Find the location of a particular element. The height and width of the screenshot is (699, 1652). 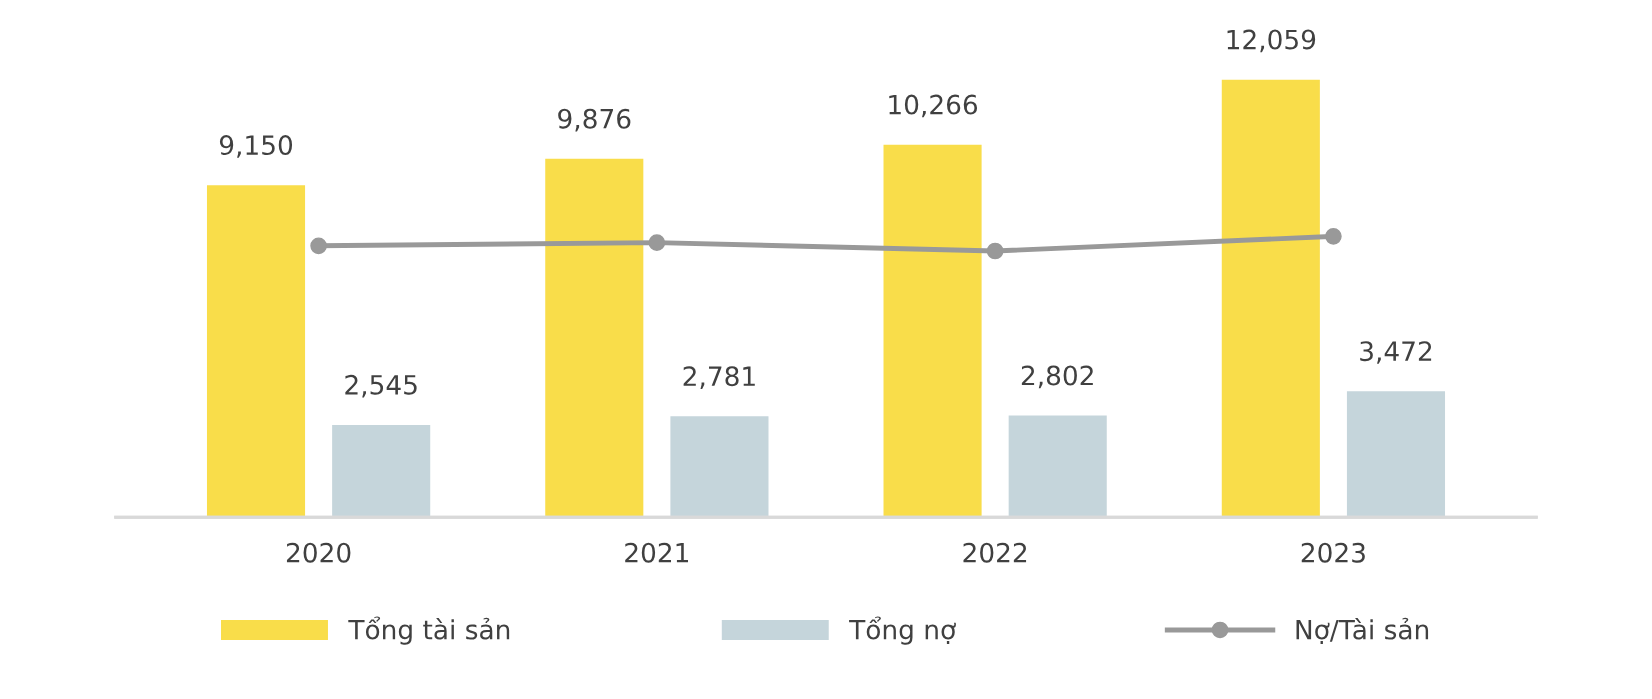

x-tick-label: 2020 is located at coordinates (318, 552).